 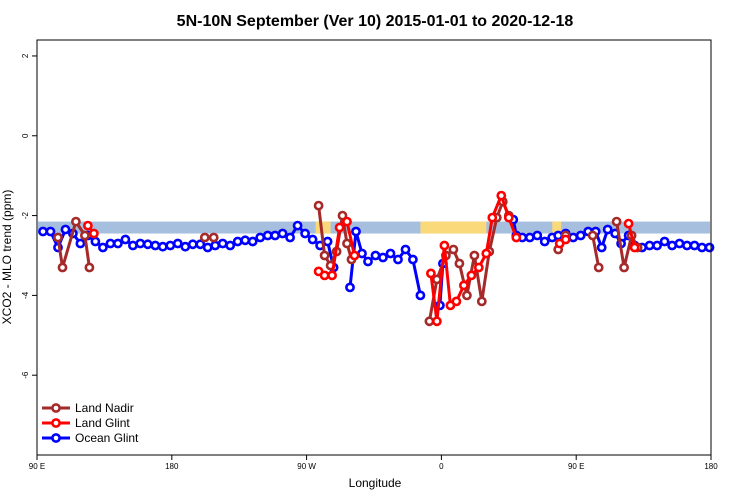 What do you see at coordinates (25, 295) in the screenshot?
I see `y-tick-label: -4` at bounding box center [25, 295].